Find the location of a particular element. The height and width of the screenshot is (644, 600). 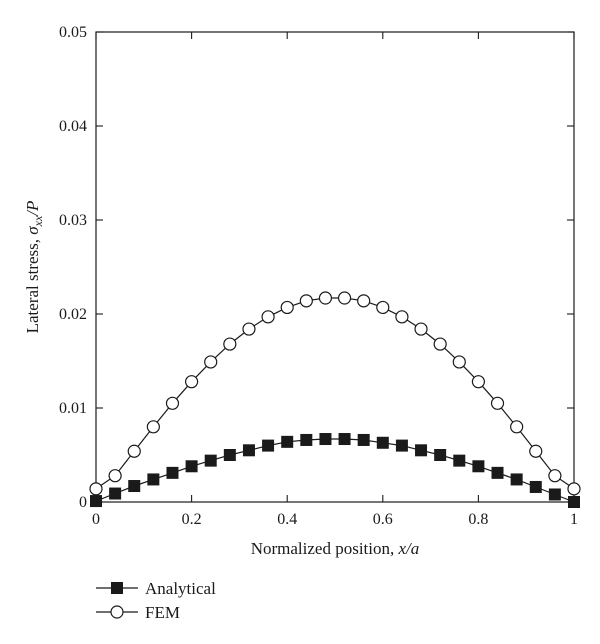

y-tick-label: 0.04 is located at coordinates (73, 126).